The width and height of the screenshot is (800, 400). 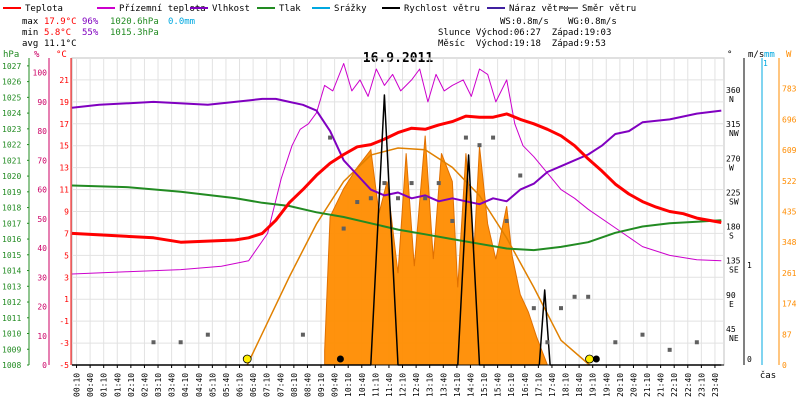 What do you see at coordinates (362, 385) in the screenshot?
I see `tick-label-time: 10:40` at bounding box center [362, 385].